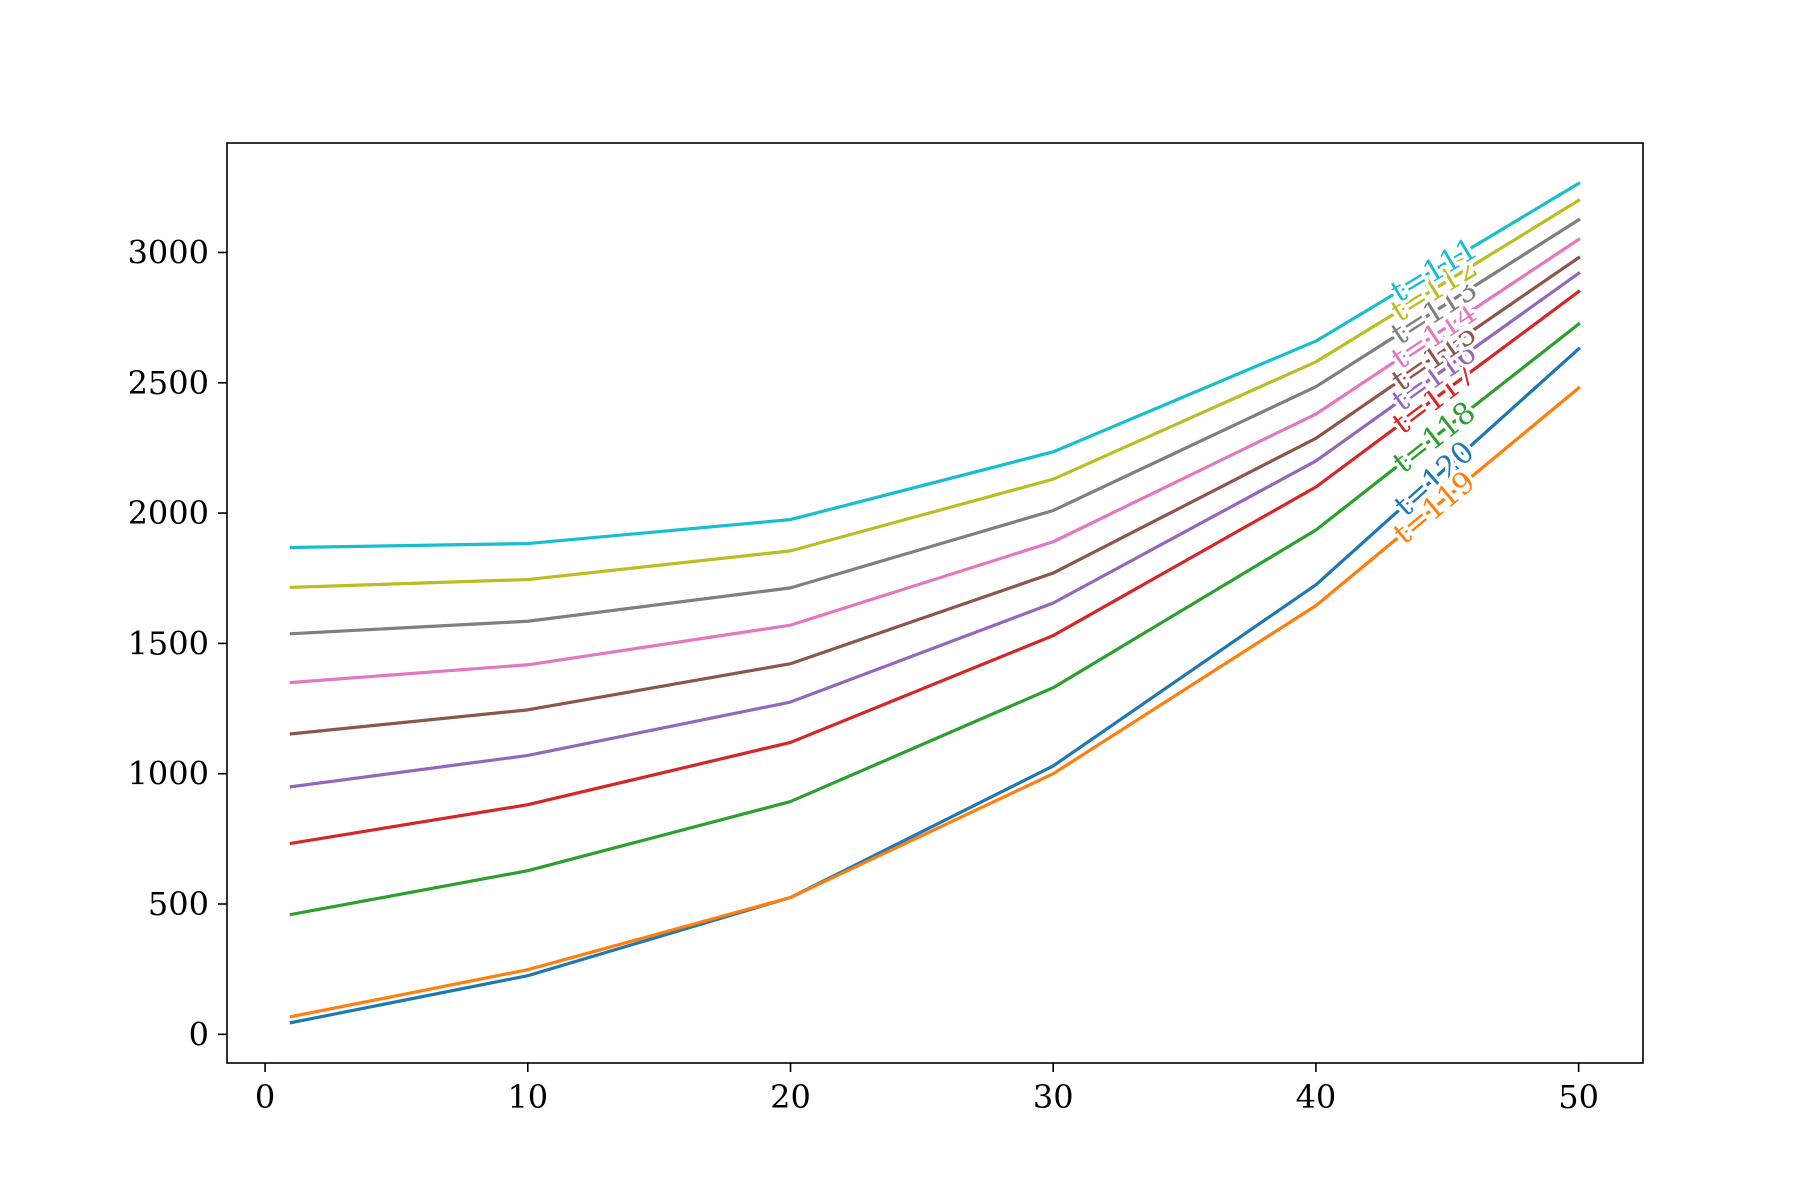 Image resolution: width=1800 pixels, height=1178 pixels. I want to click on x-axis: 0 10 20 30 40 50, so click(927, 1089).